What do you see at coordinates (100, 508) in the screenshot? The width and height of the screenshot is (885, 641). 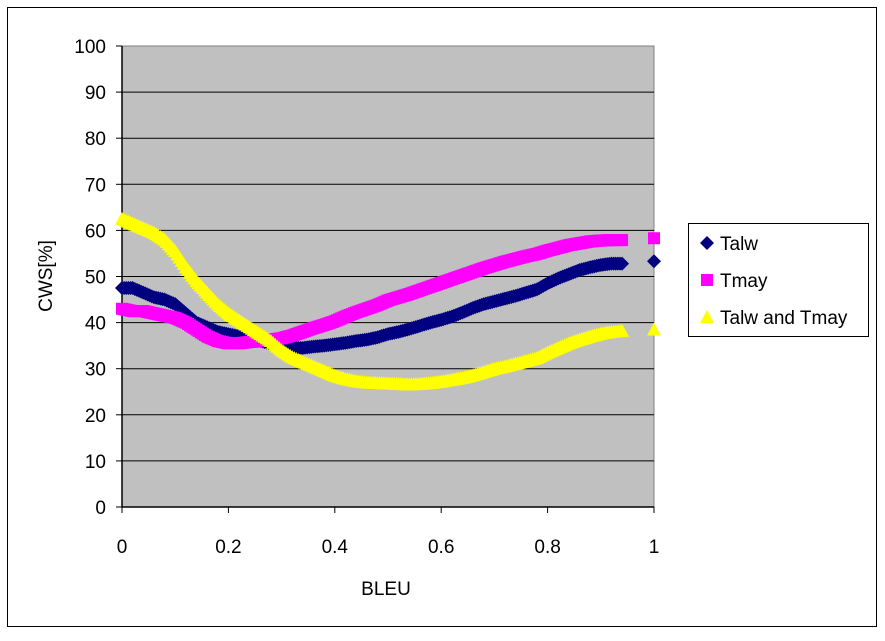 I see `y-tick-label: 0` at bounding box center [100, 508].